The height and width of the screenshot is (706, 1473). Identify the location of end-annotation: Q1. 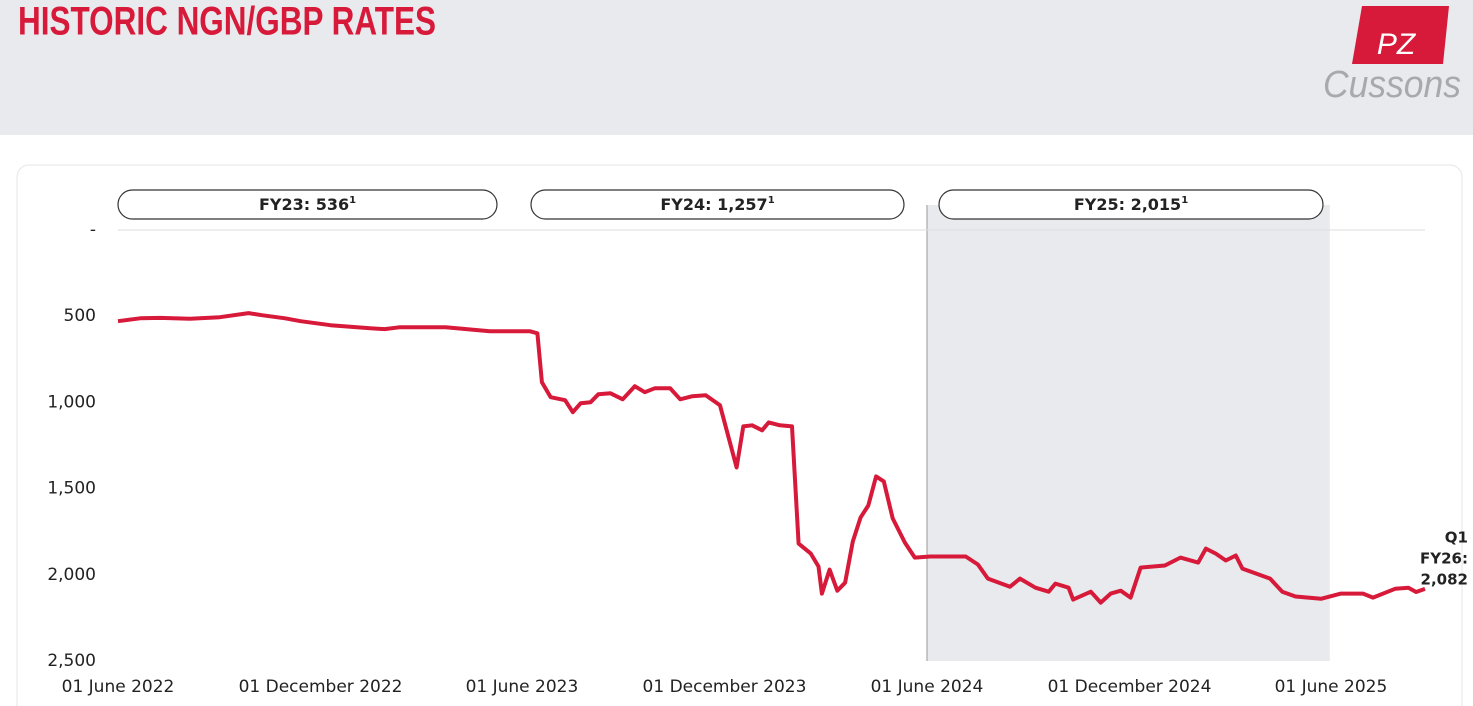
(1456, 538).